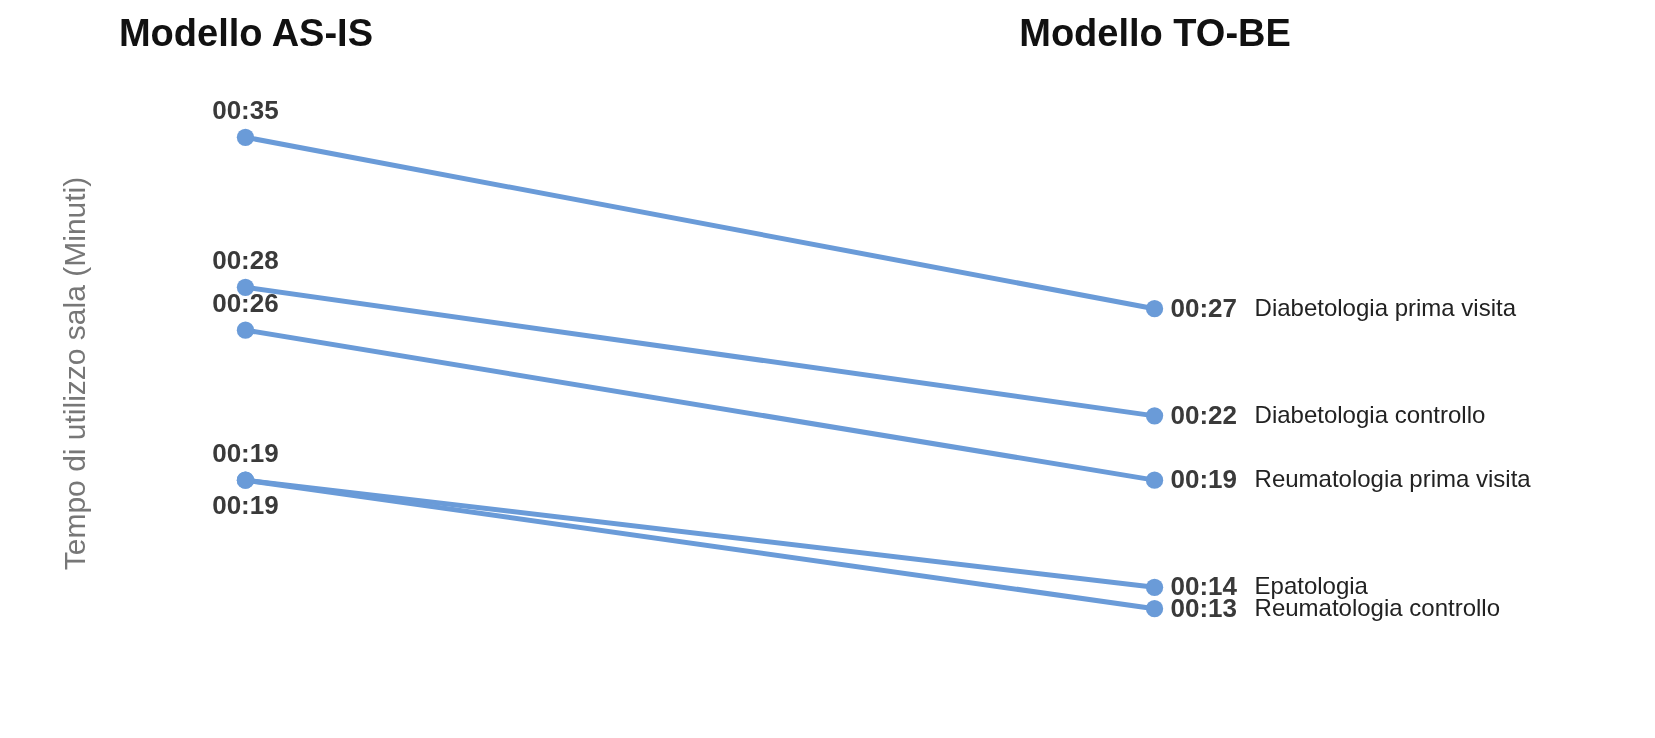  Describe the element at coordinates (1385, 307) in the screenshot. I see `text: Diabetologia prima visita` at that location.